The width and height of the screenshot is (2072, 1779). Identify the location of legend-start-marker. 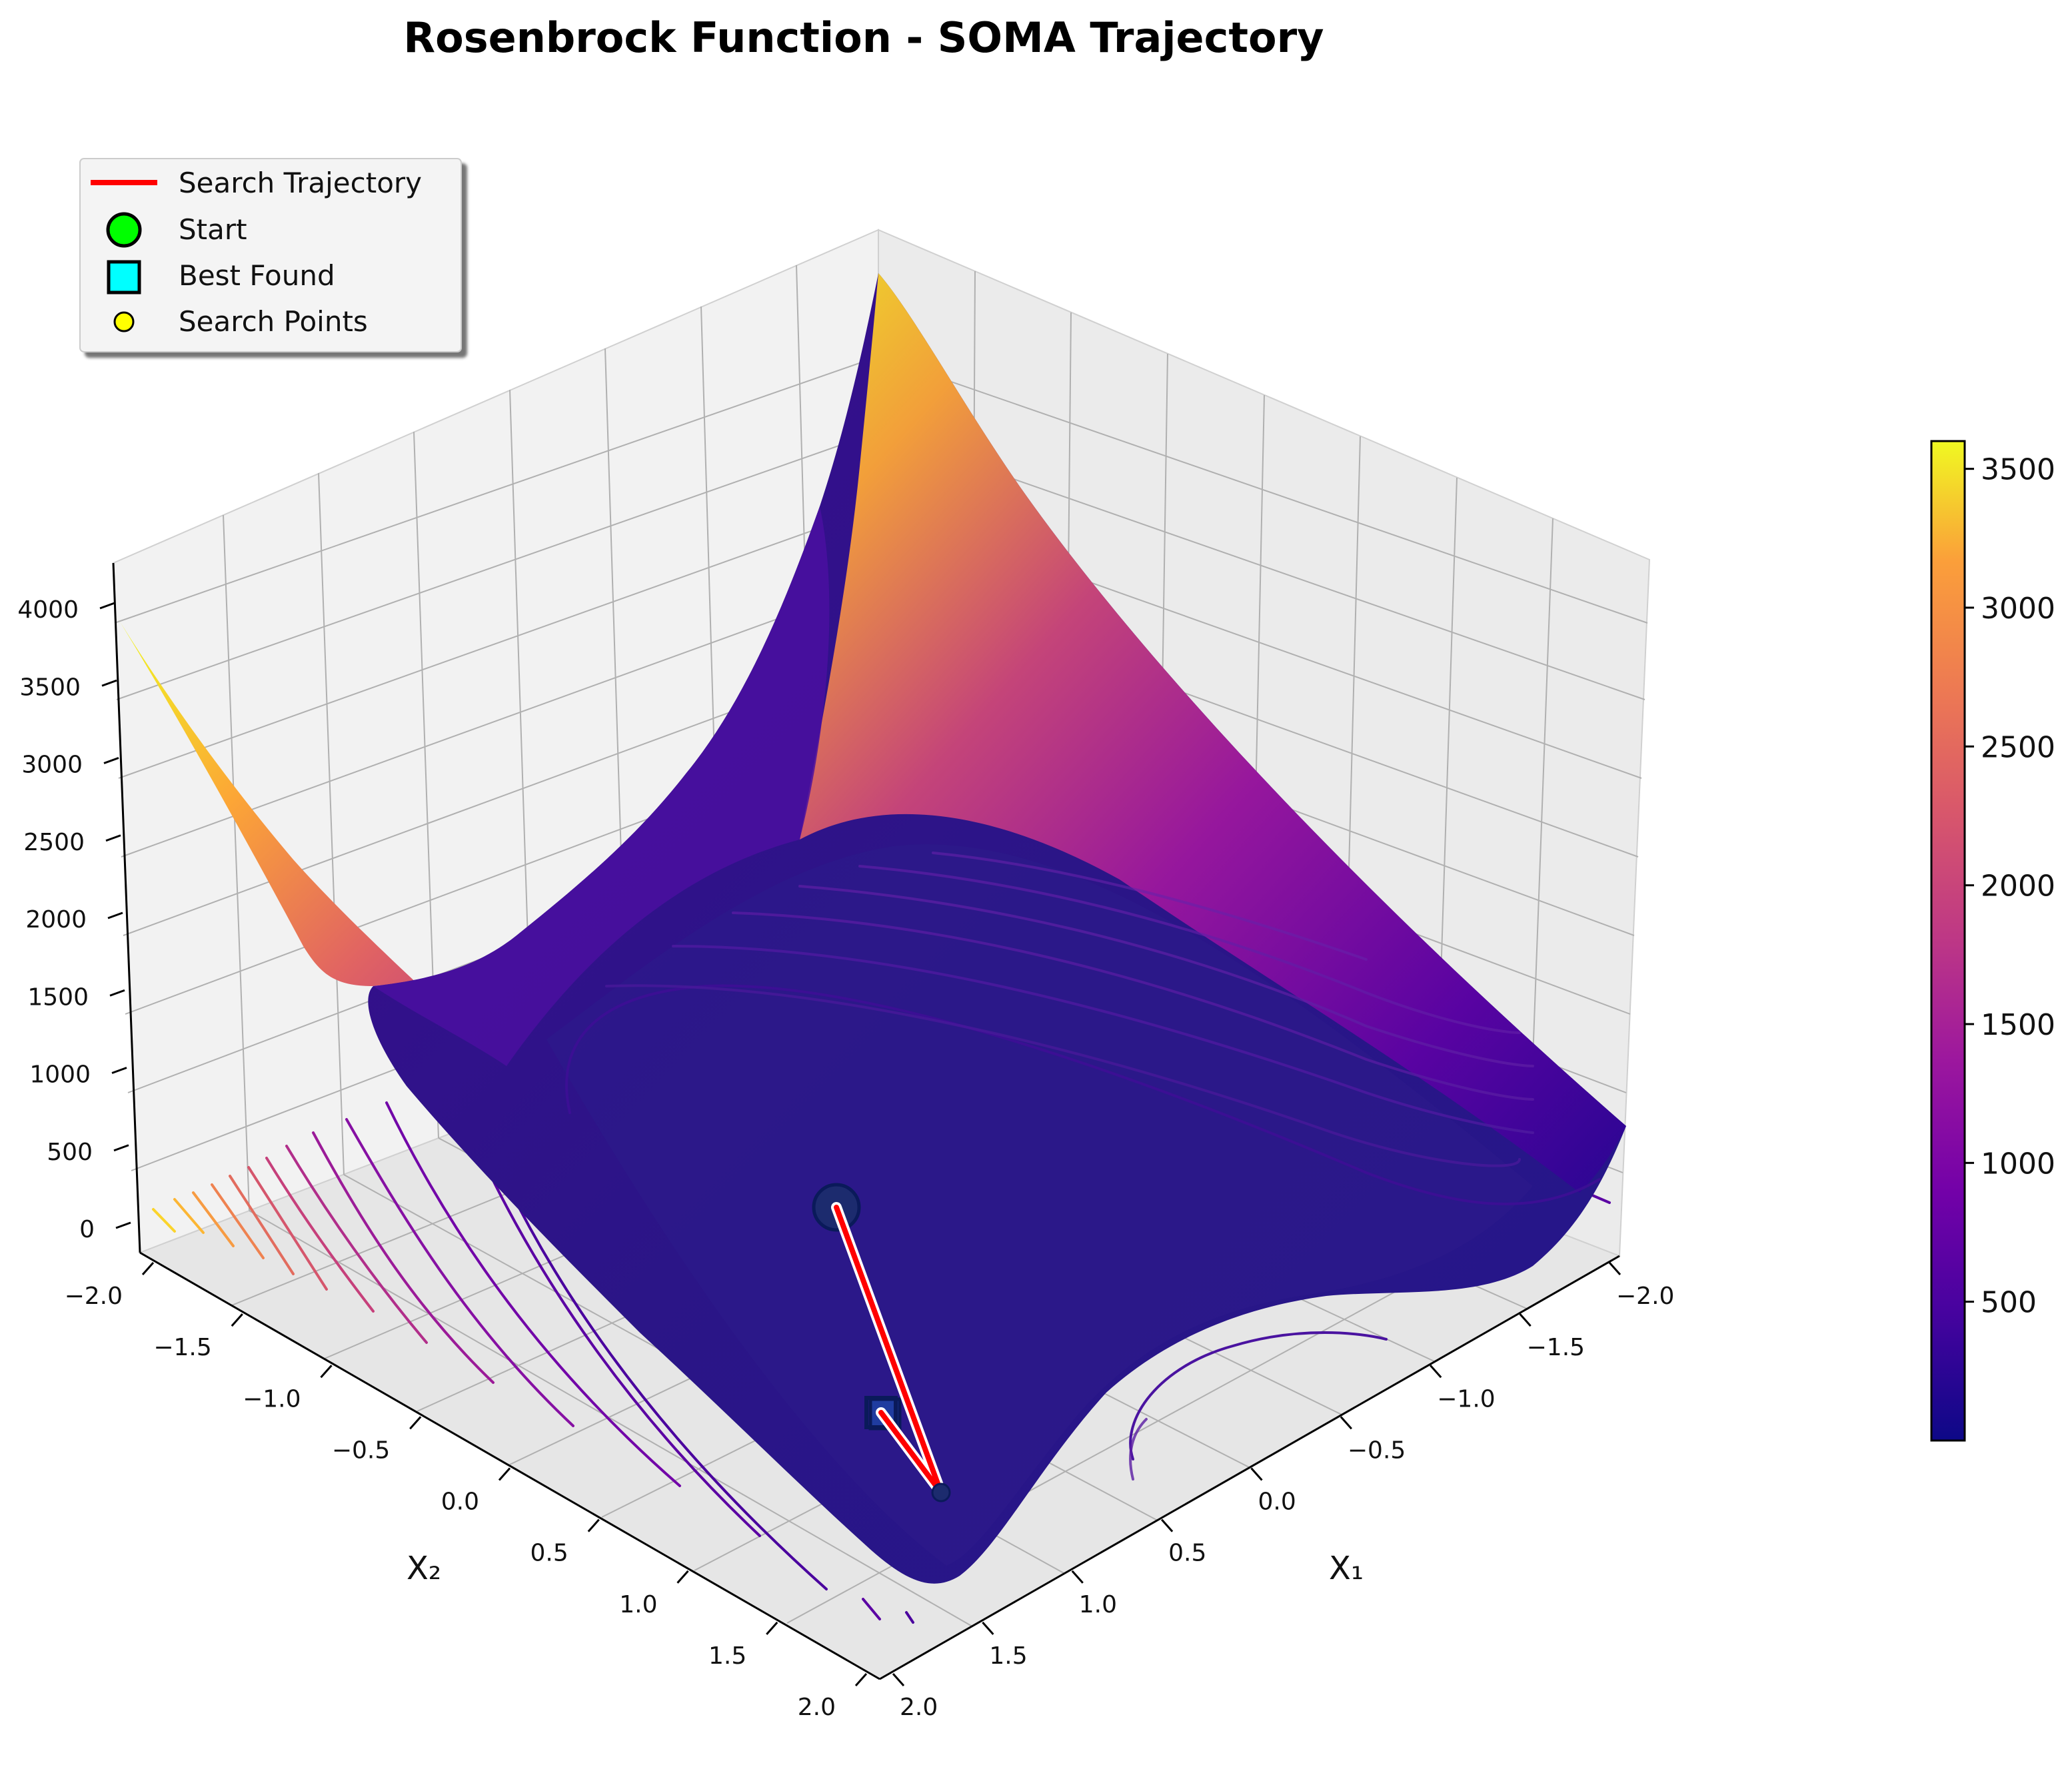
(124, 230).